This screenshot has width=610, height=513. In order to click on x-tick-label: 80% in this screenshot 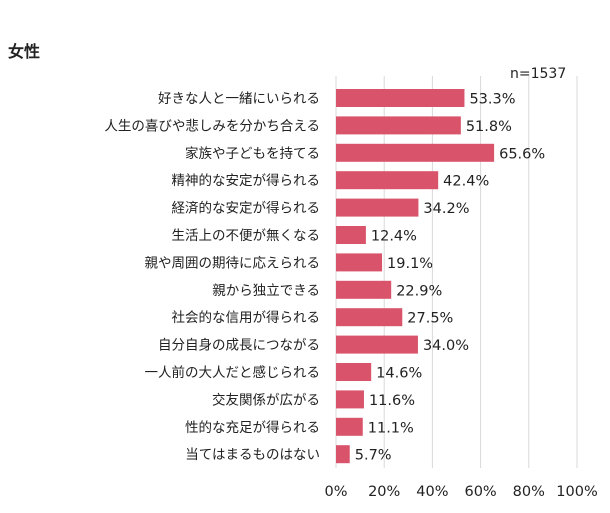, I will do `click(529, 492)`.